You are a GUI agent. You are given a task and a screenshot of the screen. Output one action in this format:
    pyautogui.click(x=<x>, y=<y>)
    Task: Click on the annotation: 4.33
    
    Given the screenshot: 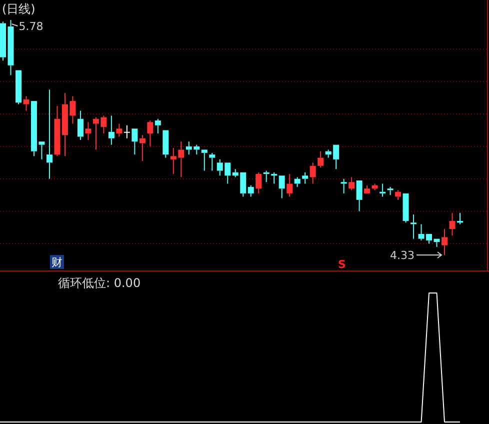 What is the action you would take?
    pyautogui.click(x=402, y=255)
    